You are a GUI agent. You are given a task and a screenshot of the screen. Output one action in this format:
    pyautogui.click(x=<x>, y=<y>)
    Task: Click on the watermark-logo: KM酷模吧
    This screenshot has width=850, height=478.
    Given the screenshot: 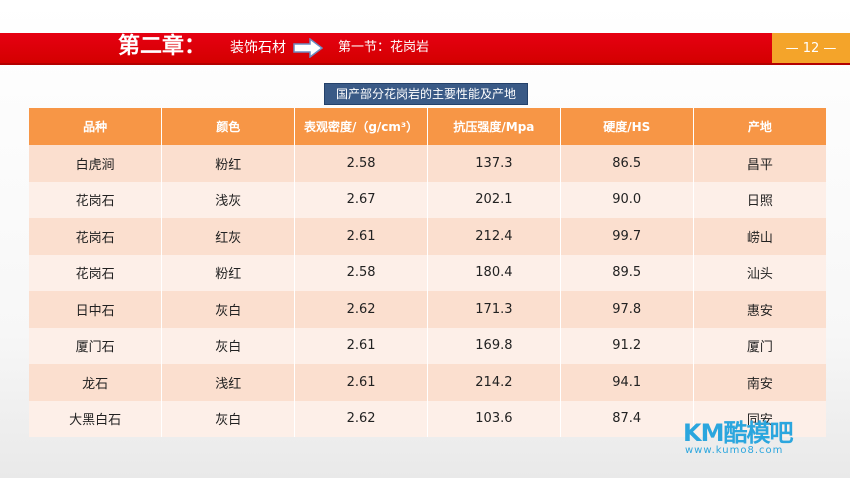 What is the action you would take?
    pyautogui.click(x=738, y=433)
    